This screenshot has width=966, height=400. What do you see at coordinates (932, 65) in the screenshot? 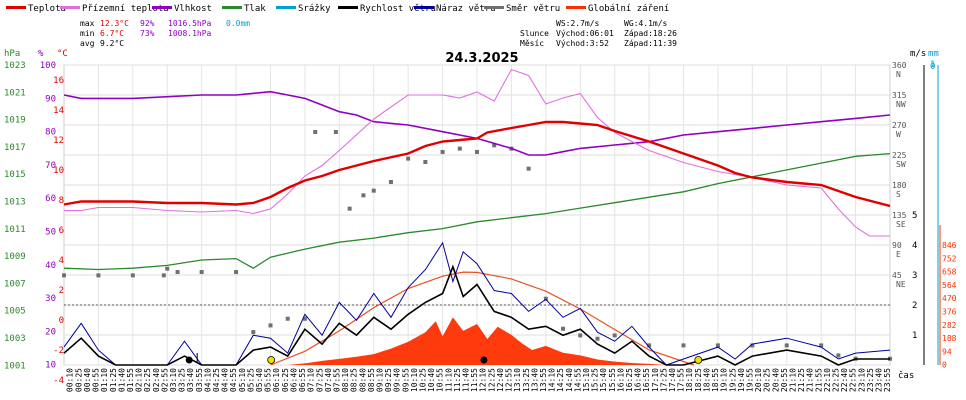
I see `mm-tick-0: 1` at bounding box center [932, 65].